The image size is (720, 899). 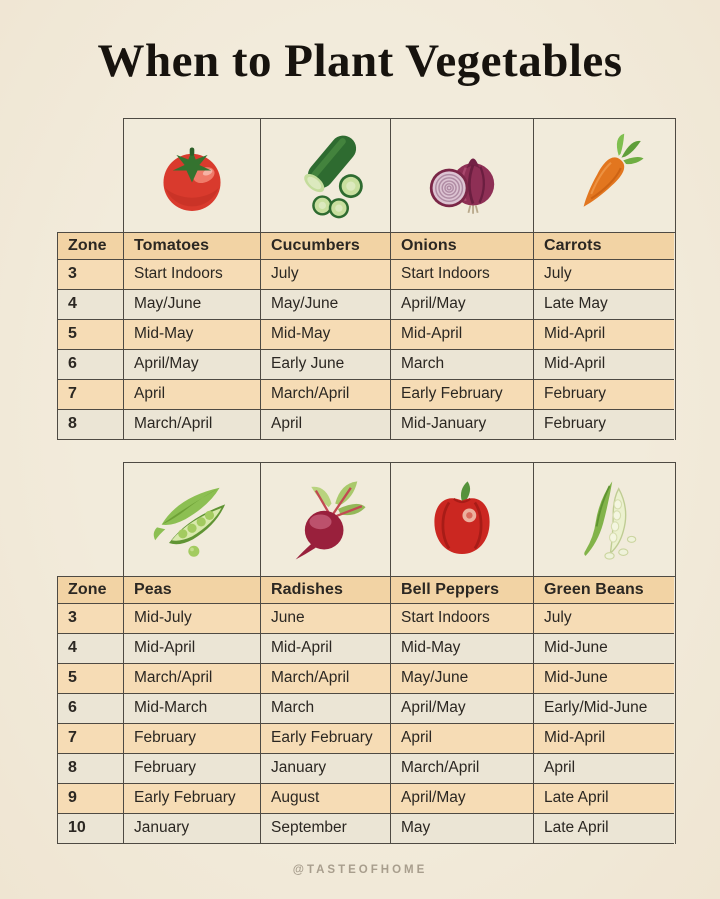 I want to click on cucumber-cell, so click(x=326, y=175).